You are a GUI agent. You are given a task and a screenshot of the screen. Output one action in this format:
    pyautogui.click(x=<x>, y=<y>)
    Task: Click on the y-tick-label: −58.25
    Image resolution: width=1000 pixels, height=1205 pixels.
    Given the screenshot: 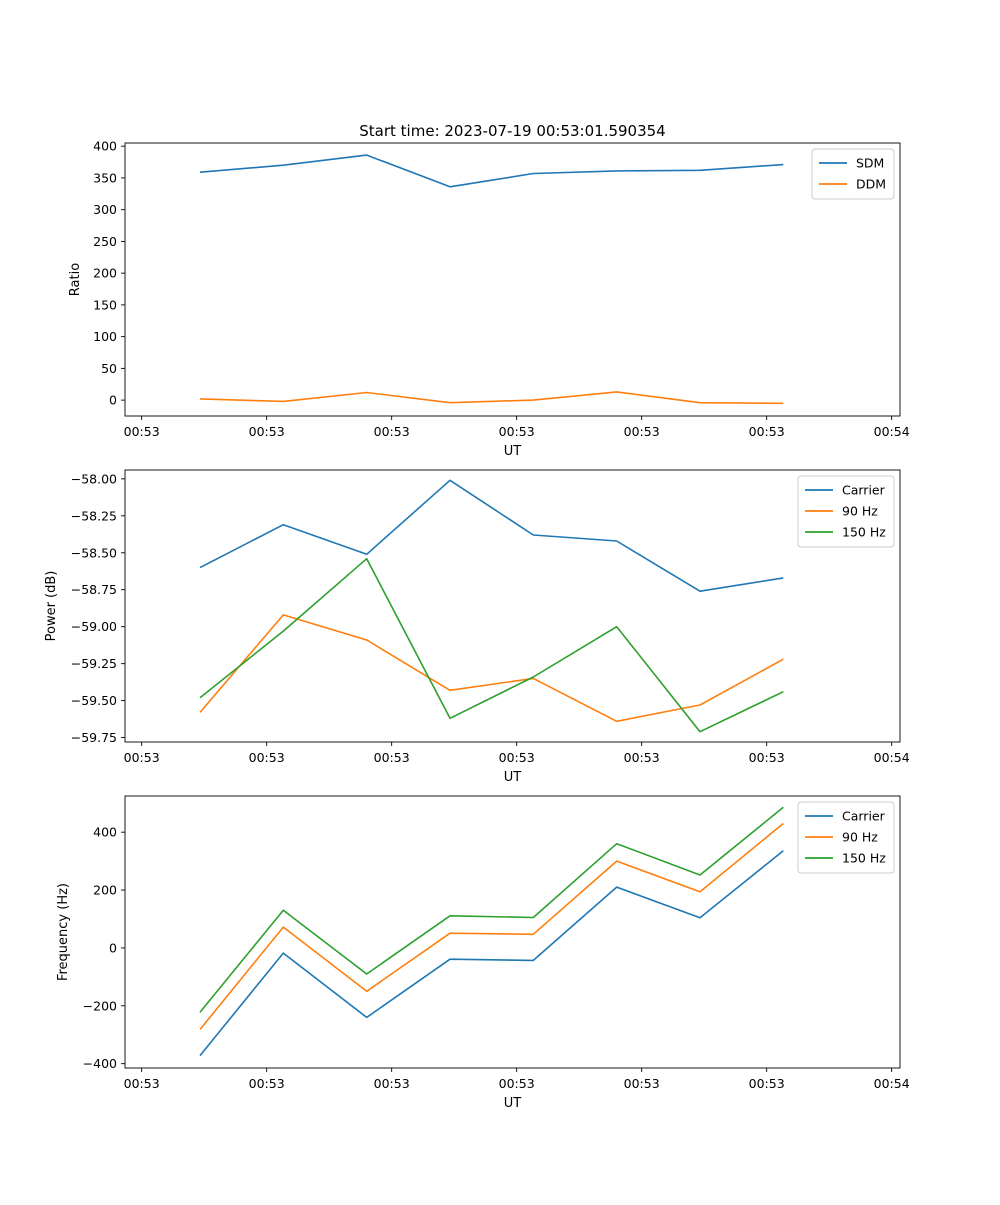 What is the action you would take?
    pyautogui.click(x=94, y=515)
    